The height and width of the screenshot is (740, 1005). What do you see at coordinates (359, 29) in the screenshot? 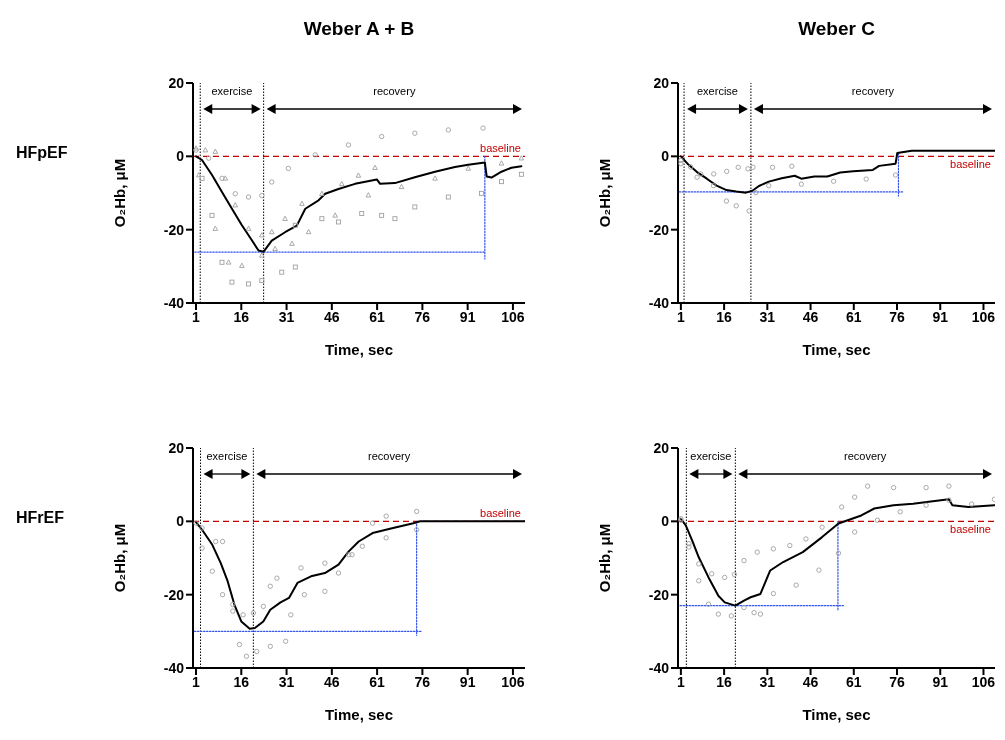
I see `chart-title: Weber A + B` at bounding box center [359, 29].